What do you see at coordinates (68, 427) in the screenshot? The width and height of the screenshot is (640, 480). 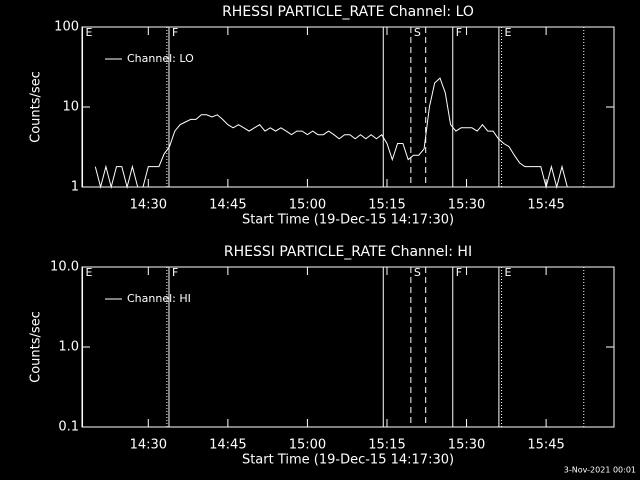 I see `y-tick-label: 0.1` at bounding box center [68, 427].